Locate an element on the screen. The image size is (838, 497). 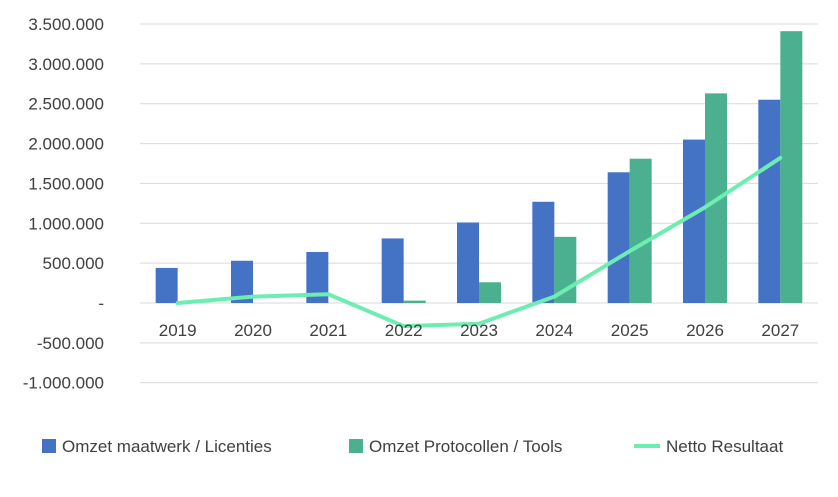
bar-maatwerk-2020 is located at coordinates (242, 281).